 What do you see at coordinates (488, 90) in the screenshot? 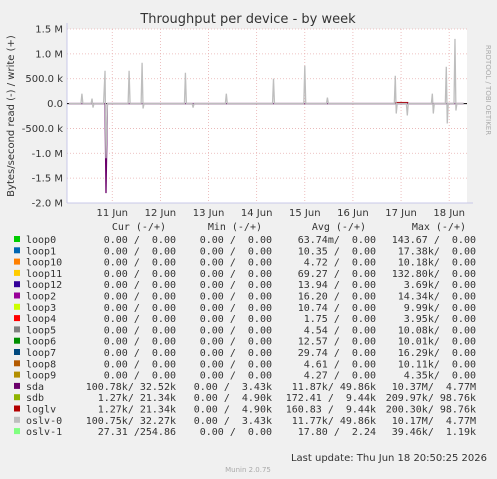
I see `side-label: RRDTOOL / TOBI OETIKER` at bounding box center [488, 90].